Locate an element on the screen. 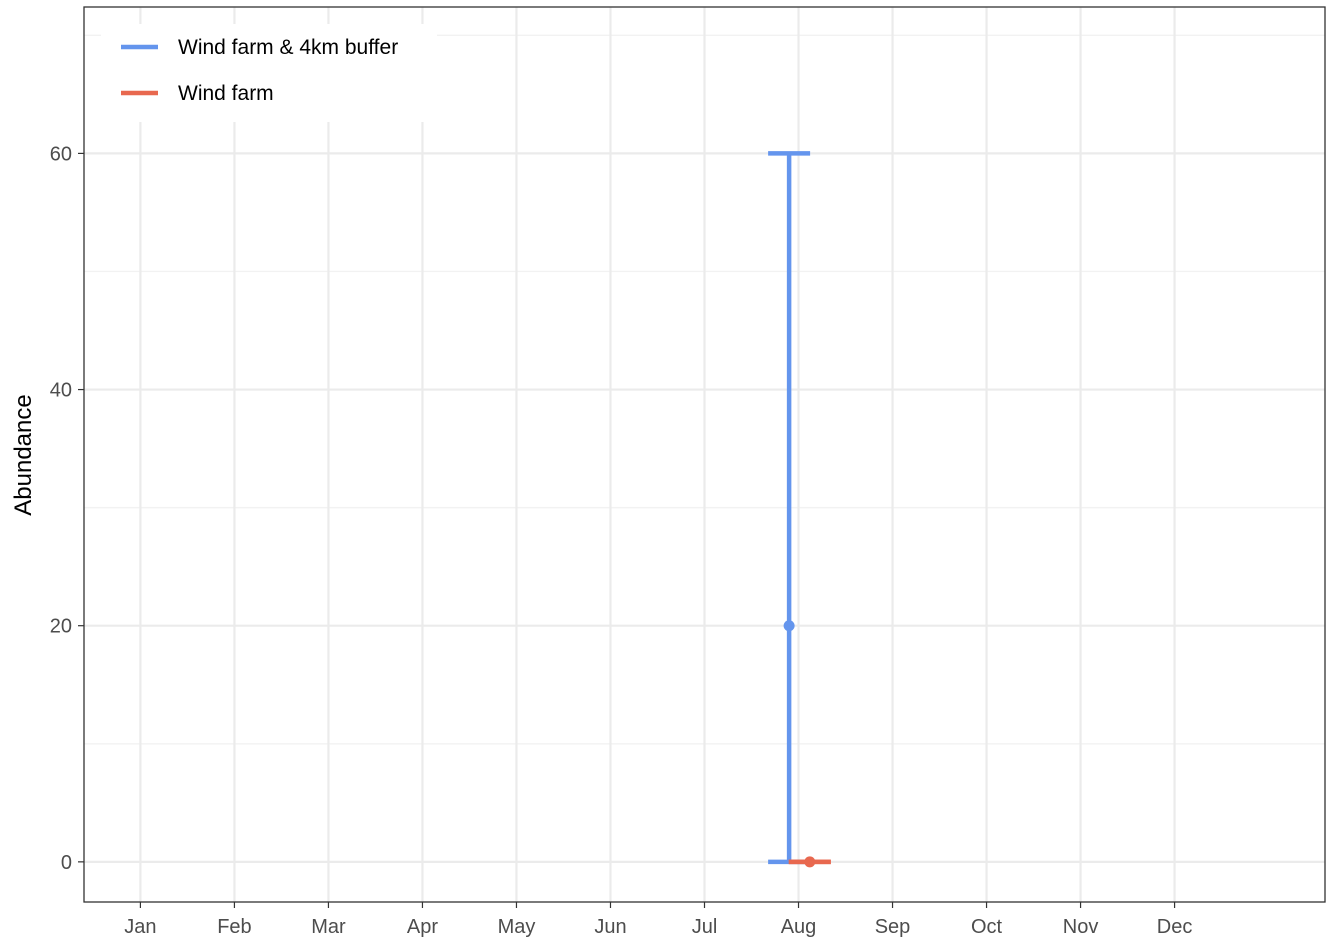  y-axis-title: Abundance is located at coordinates (23, 454).